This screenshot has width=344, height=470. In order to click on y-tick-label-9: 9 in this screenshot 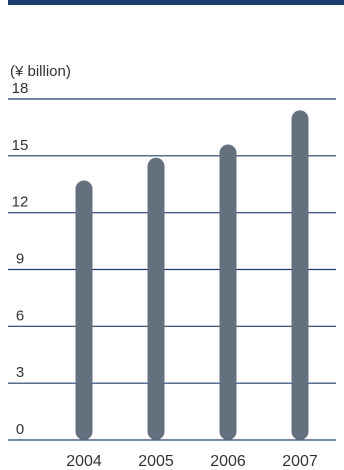, I will do `click(20, 259)`.